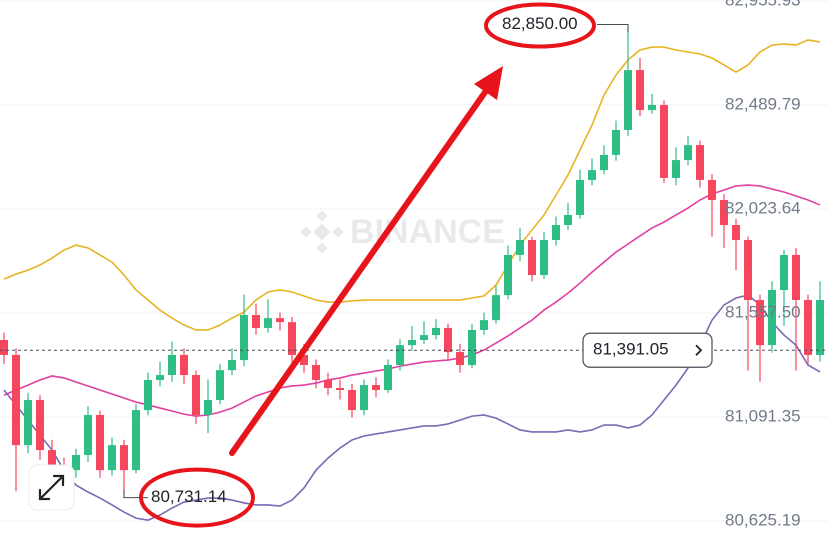 The image size is (828, 538). I want to click on chevron, so click(699, 350).